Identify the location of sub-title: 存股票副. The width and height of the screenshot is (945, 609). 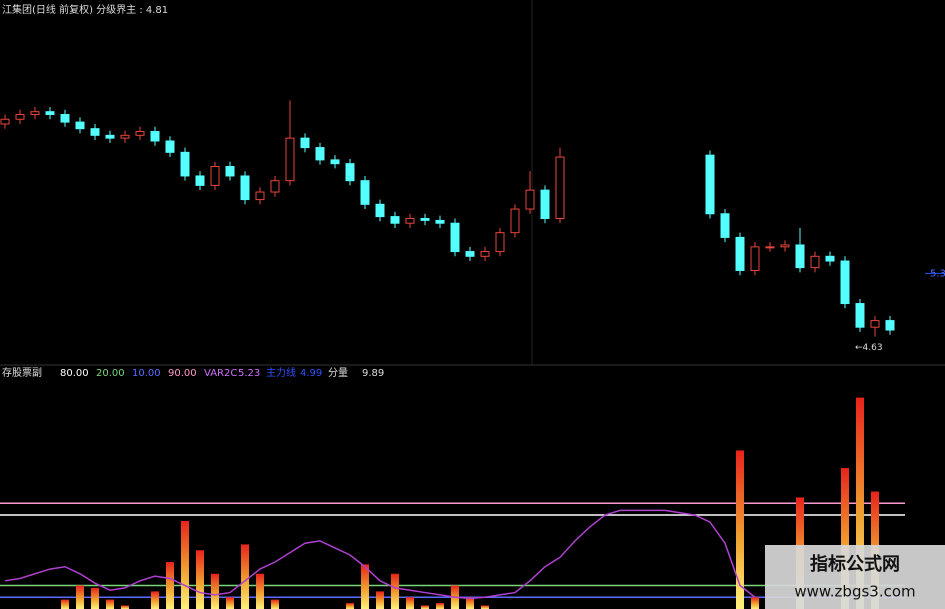
(22, 372).